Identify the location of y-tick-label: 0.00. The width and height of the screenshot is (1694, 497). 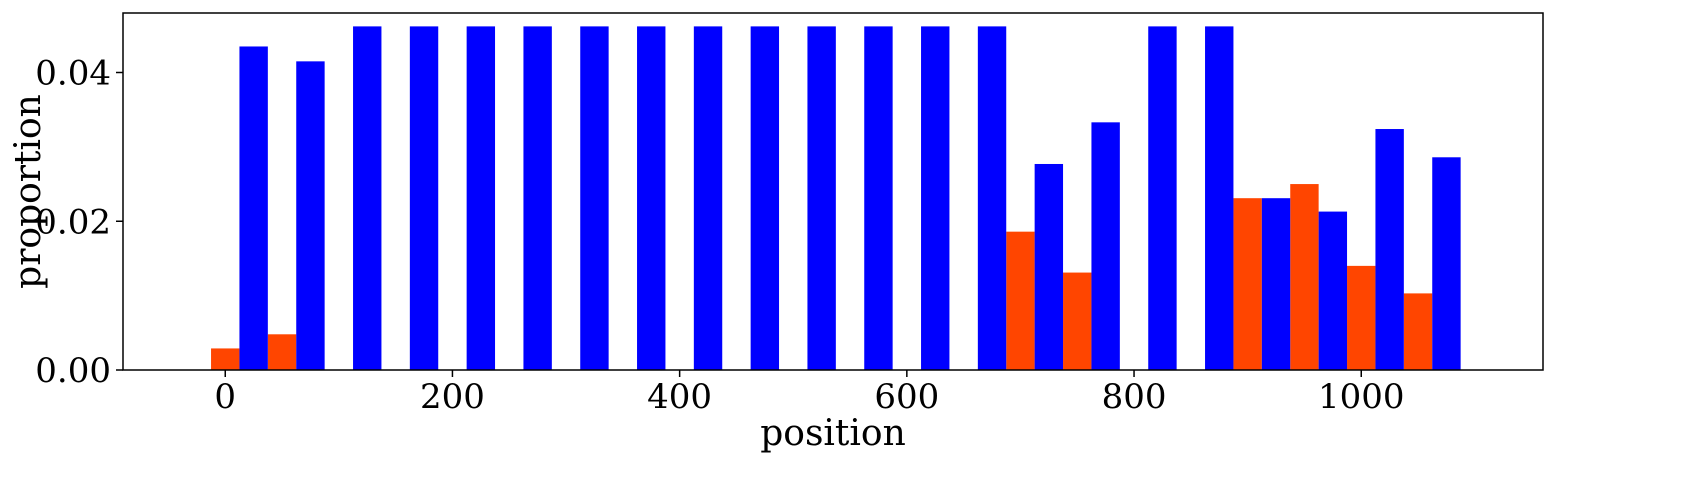
(73, 371).